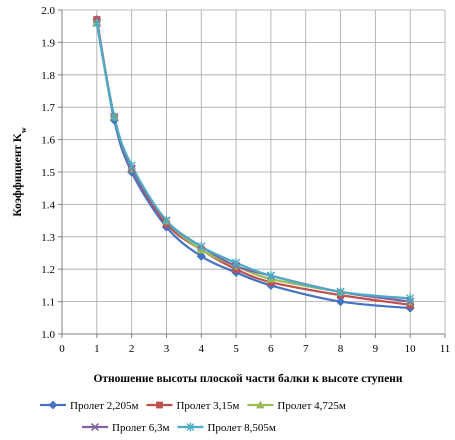  Describe the element at coordinates (23, 130) in the screenshot. I see `y-axis-title-subscript: w` at that location.